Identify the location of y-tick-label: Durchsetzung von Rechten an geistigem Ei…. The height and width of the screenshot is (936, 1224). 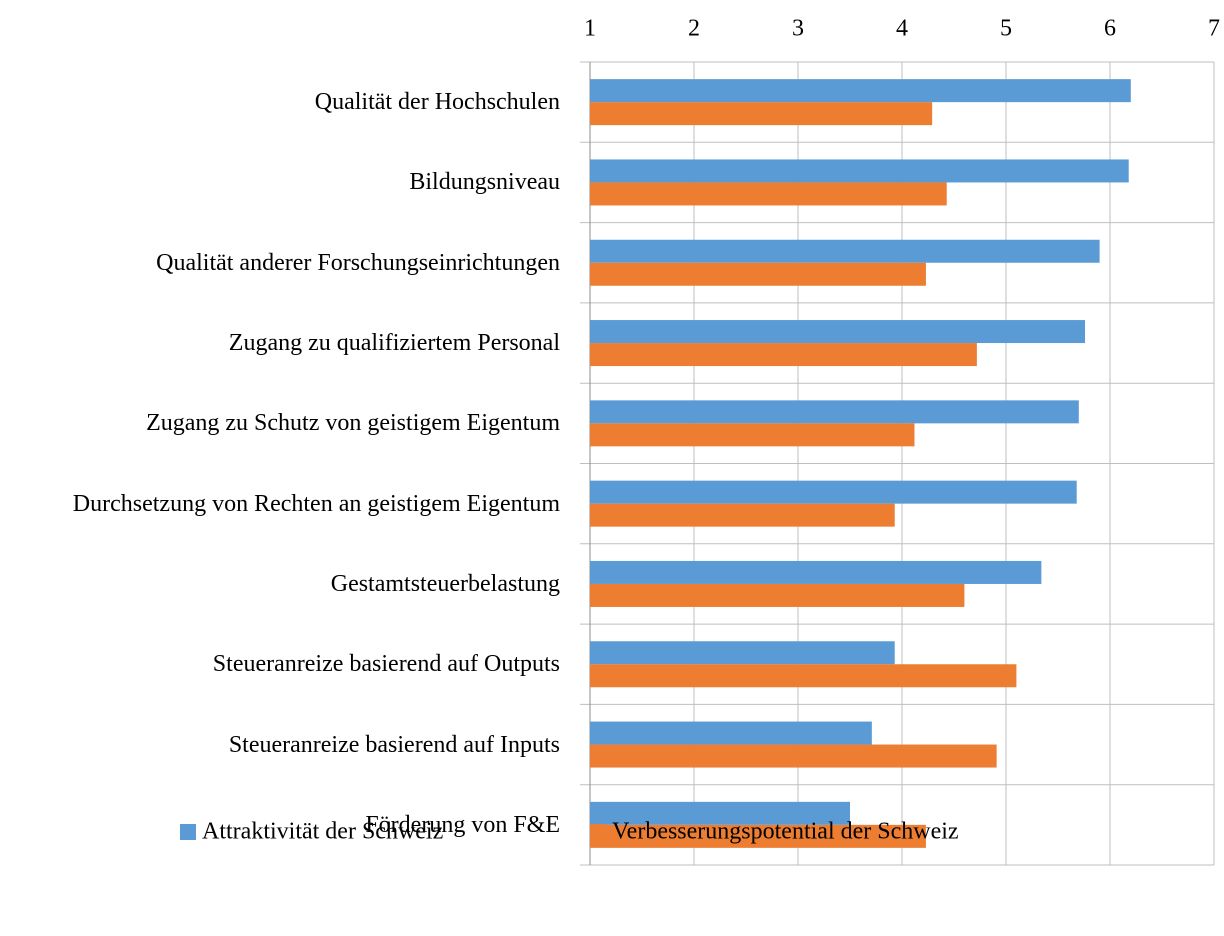
(316, 503).